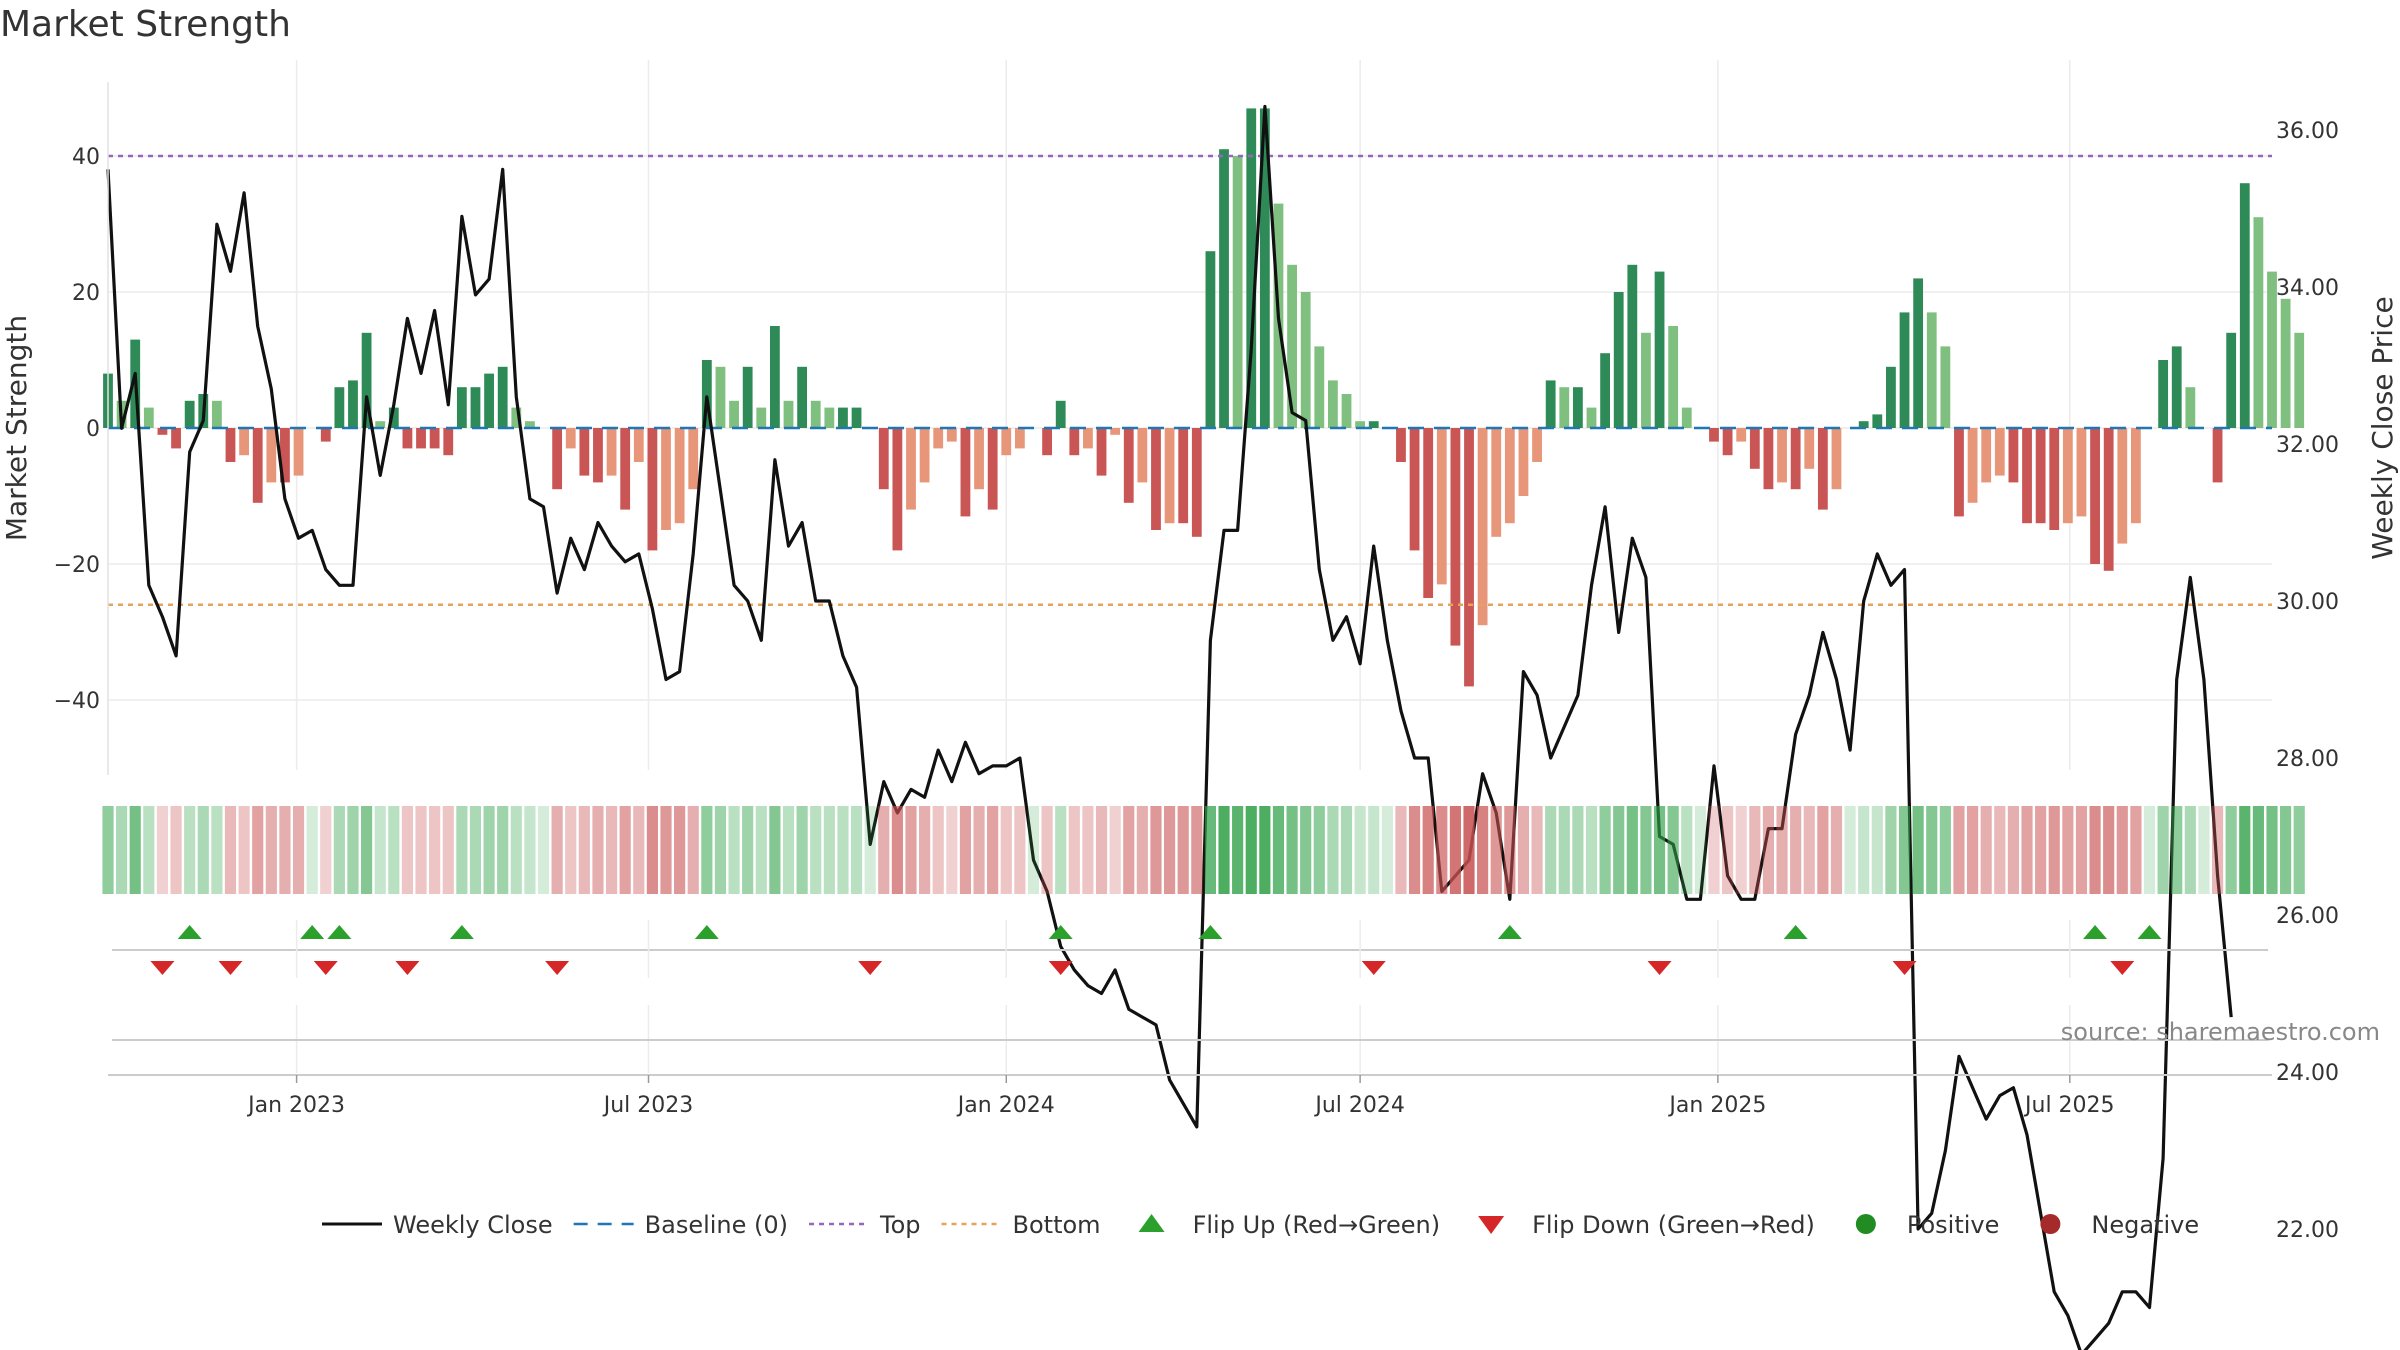  I want to click on right-tick-label: 28.00, so click(2307, 759).